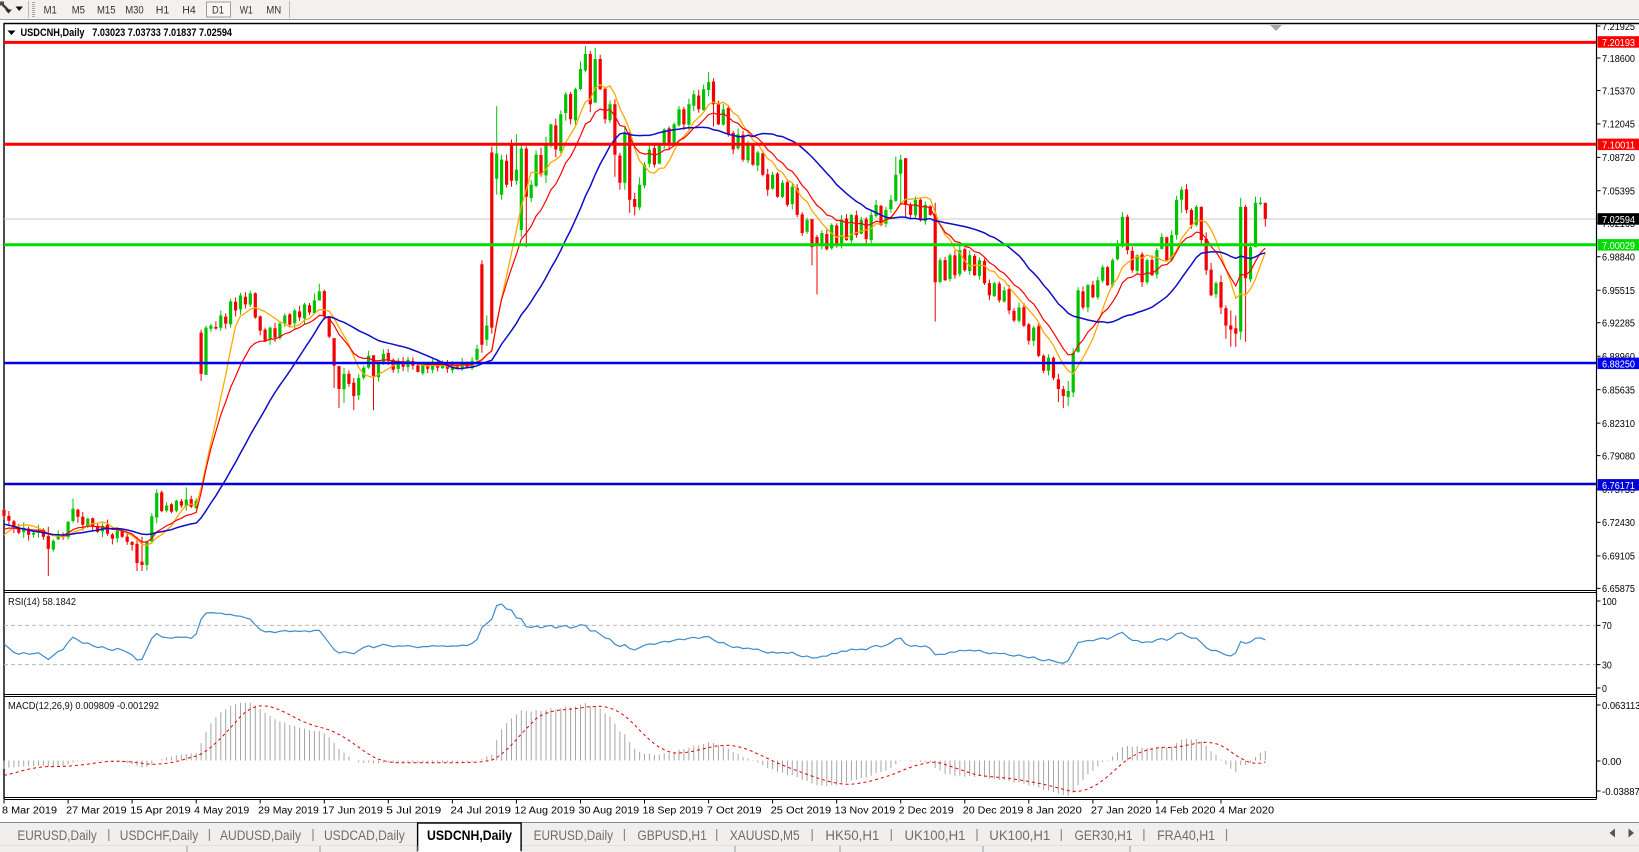  What do you see at coordinates (1186, 835) in the screenshot?
I see `svg-text: FRA40,H1` at bounding box center [1186, 835].